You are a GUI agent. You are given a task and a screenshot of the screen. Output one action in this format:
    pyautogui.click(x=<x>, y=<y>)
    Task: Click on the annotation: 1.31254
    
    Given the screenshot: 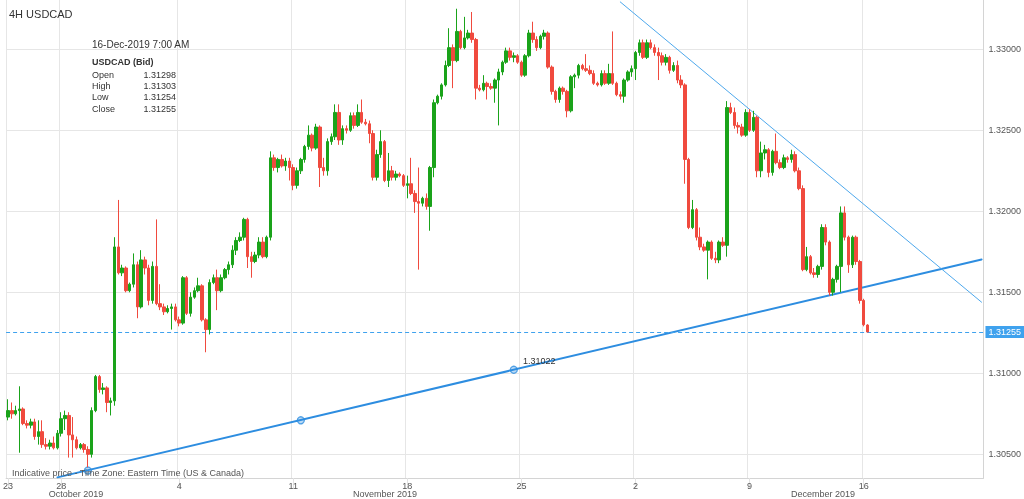 What is the action you would take?
    pyautogui.click(x=159, y=97)
    